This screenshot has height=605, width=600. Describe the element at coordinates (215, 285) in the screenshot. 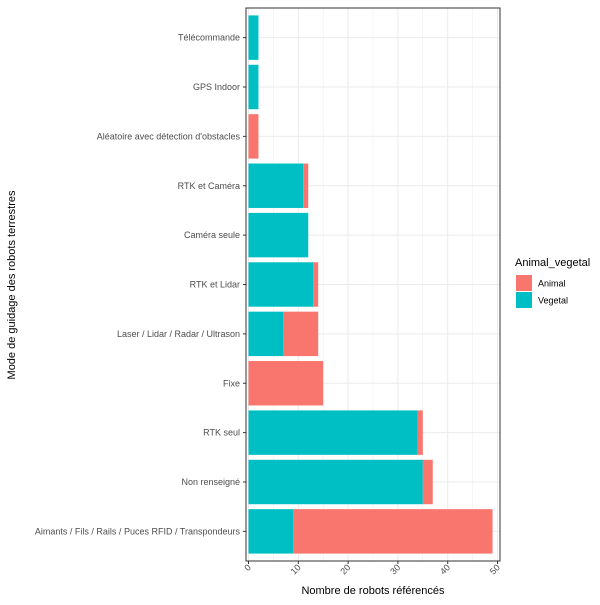

I see `y-tick-label: RTK et Lidar` at that location.